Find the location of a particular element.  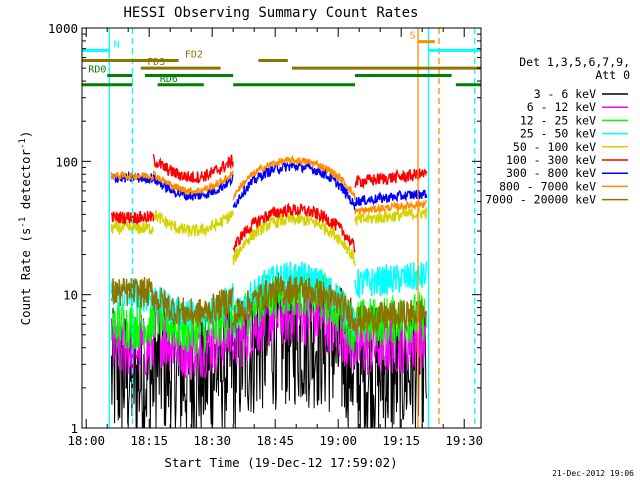

x-tick-label-3: 18:45 is located at coordinates (275, 440).